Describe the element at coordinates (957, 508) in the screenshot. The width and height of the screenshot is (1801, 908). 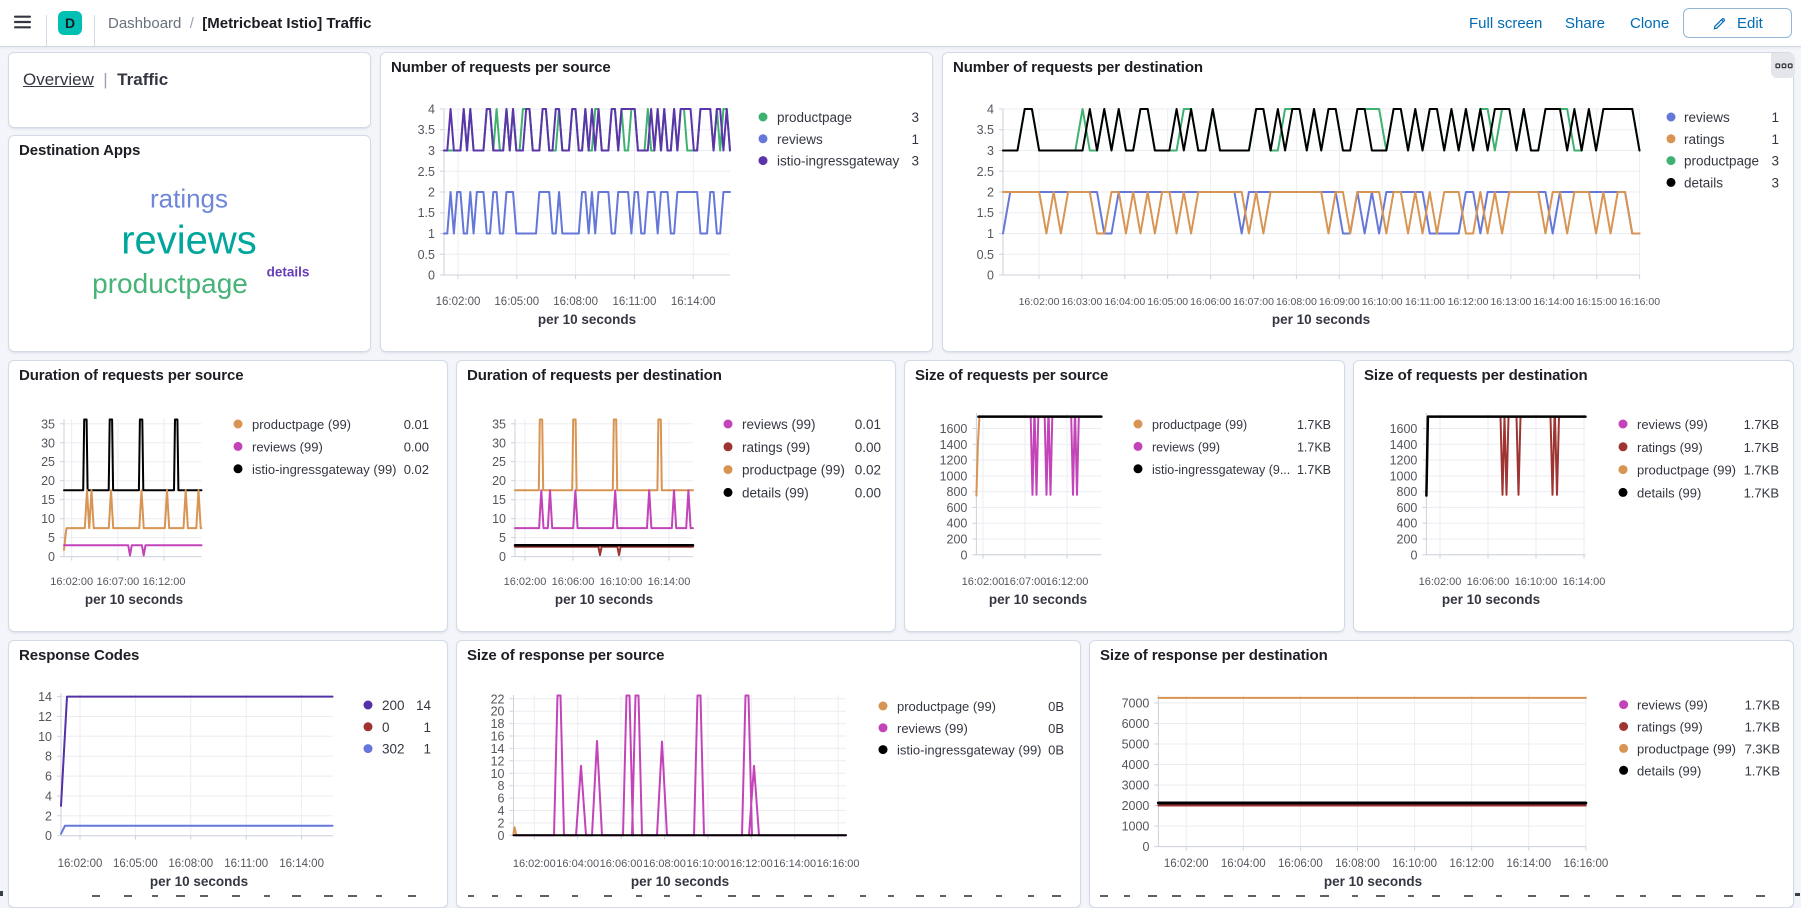
I see `svg-text: 600` at that location.